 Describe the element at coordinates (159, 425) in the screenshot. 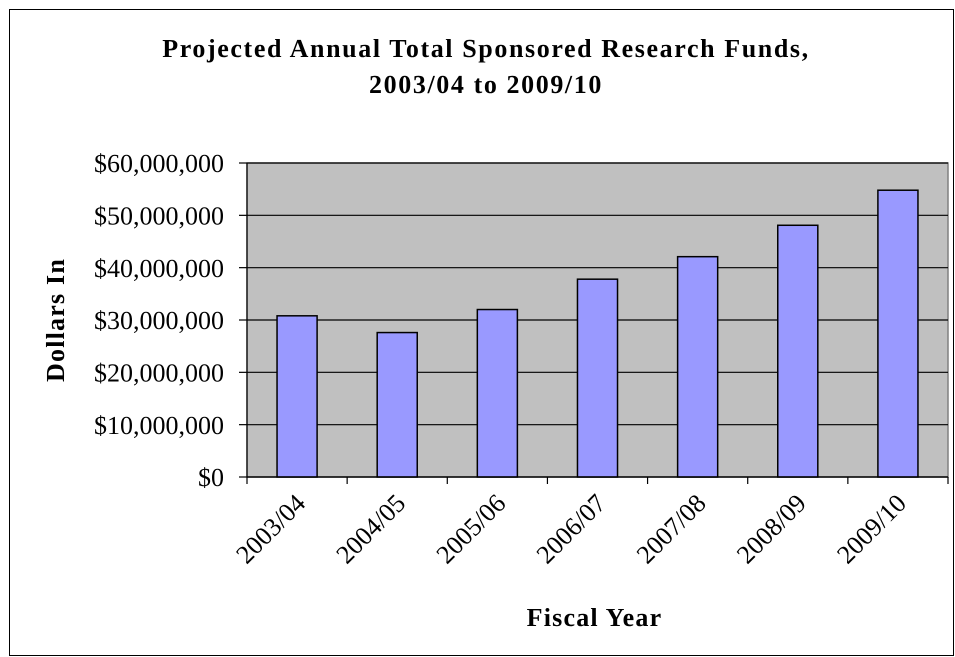

I see `y-tick-label: $10,000,000` at that location.